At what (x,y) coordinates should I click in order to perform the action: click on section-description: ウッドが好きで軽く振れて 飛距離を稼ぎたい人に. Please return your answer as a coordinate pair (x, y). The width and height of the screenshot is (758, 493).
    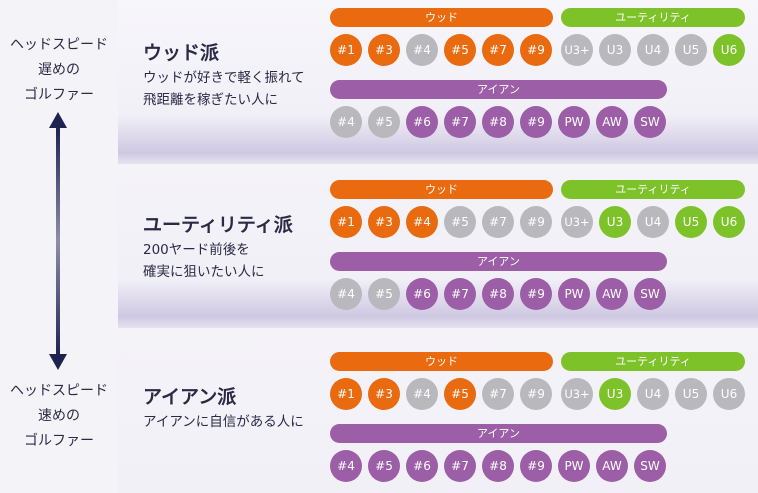
    Looking at the image, I should click on (224, 89).